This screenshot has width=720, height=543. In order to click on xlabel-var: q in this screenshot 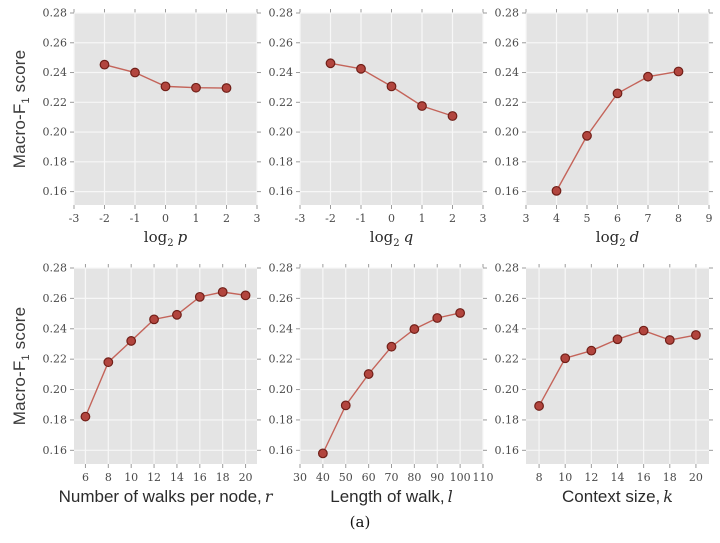, I will do `click(408, 237)`.